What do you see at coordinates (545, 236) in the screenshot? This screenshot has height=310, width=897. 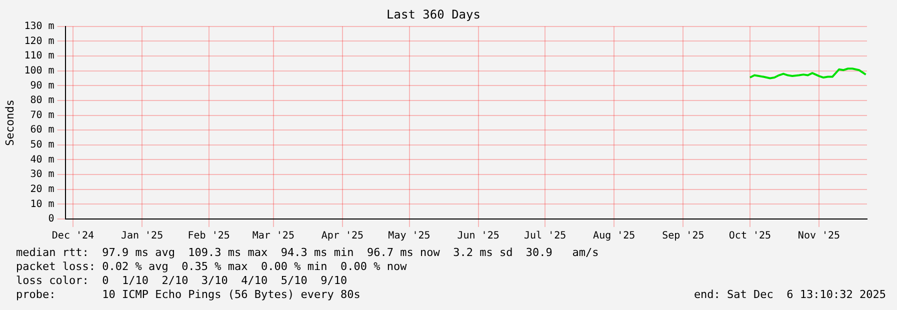 I see `x-tick-label: Jul '25` at bounding box center [545, 236].